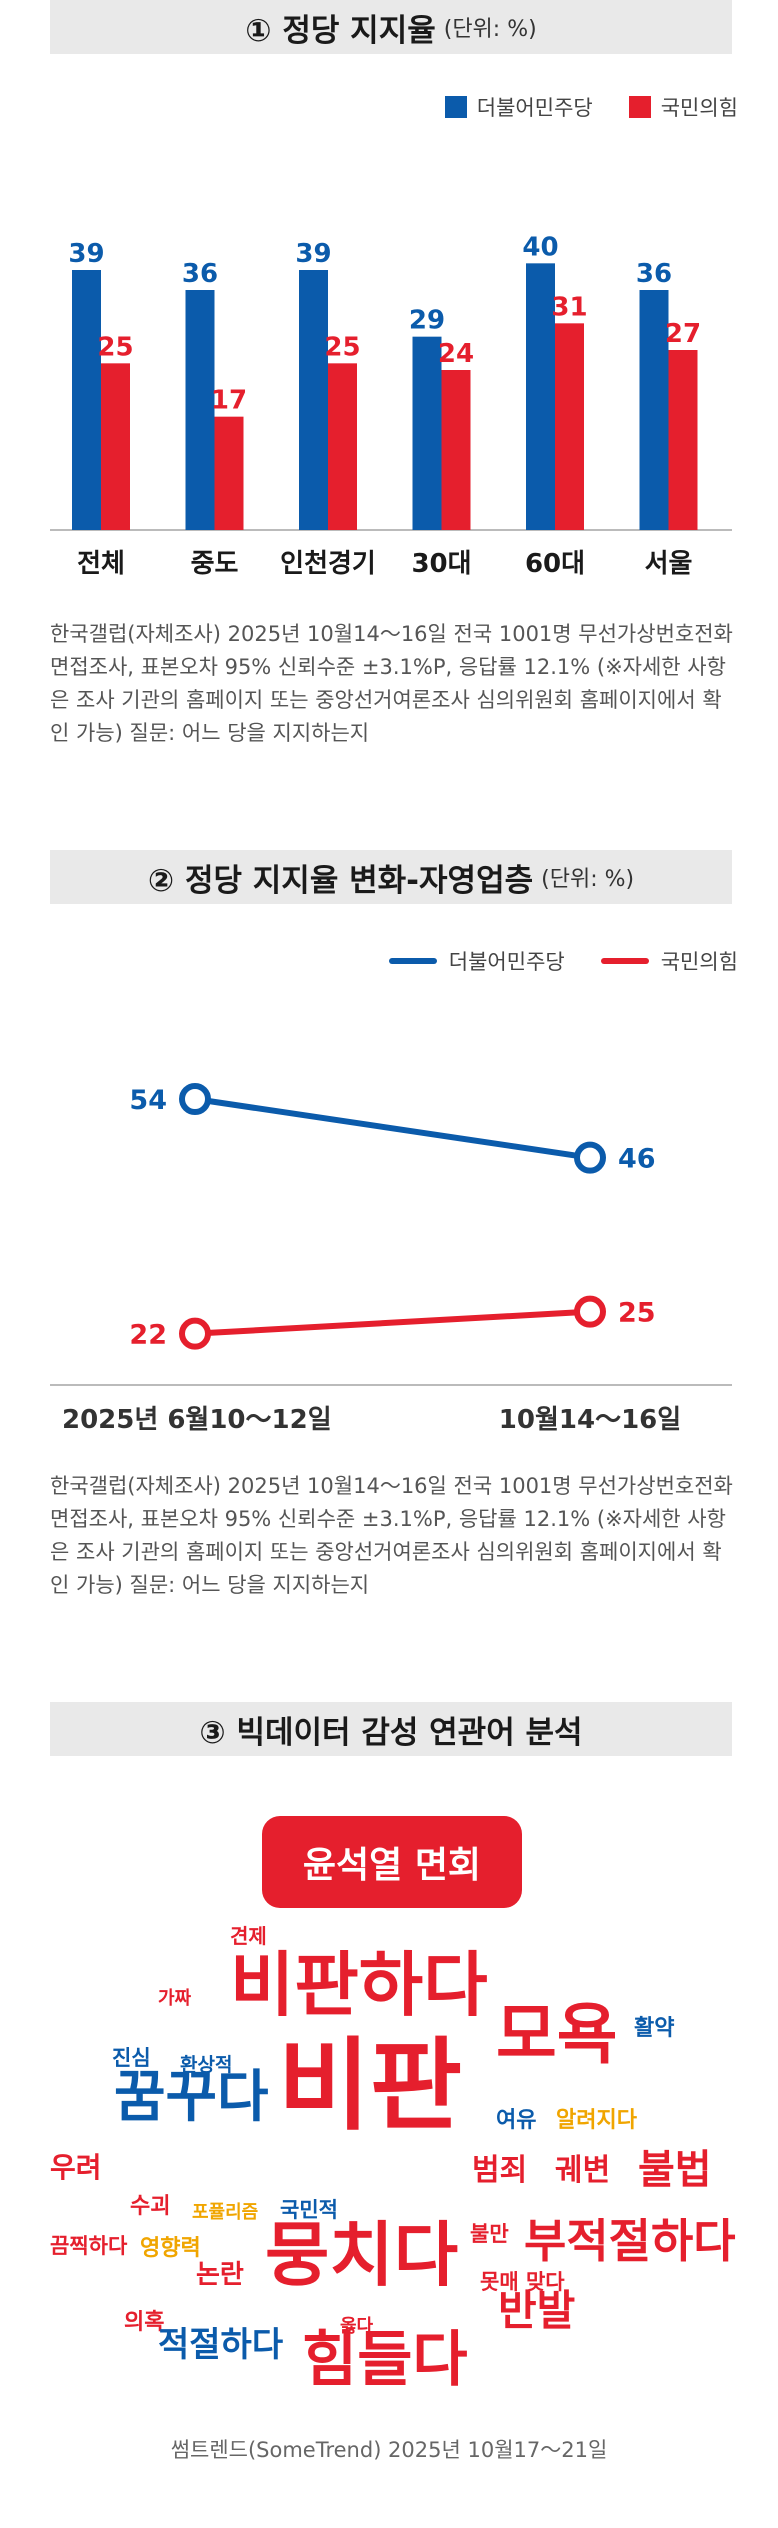 The width and height of the screenshot is (778, 2528). What do you see at coordinates (456, 354) in the screenshot?
I see `bar-value-label: 24` at bounding box center [456, 354].